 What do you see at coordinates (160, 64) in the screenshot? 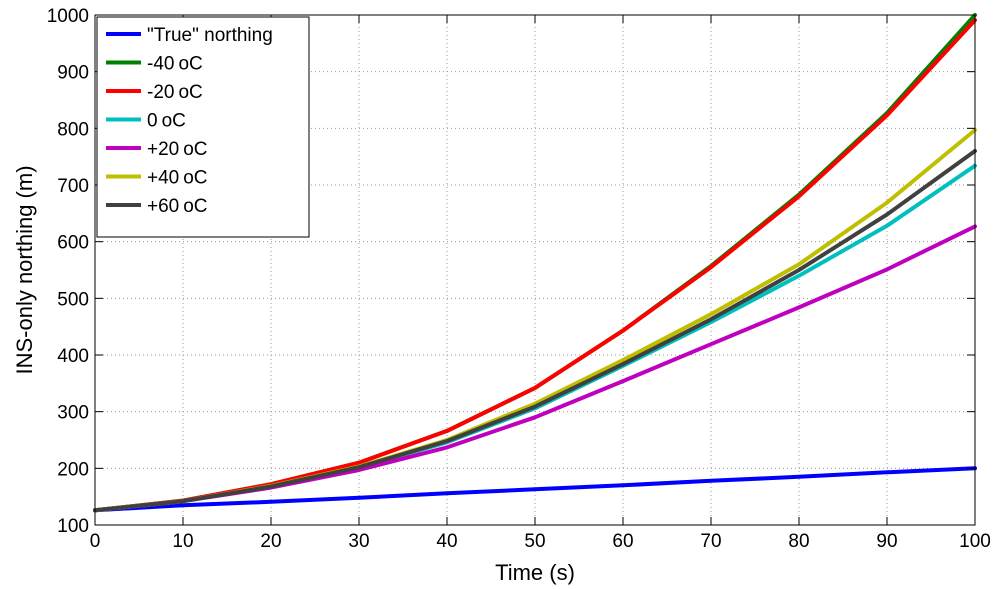
I see `legend-name: -40` at bounding box center [160, 64].